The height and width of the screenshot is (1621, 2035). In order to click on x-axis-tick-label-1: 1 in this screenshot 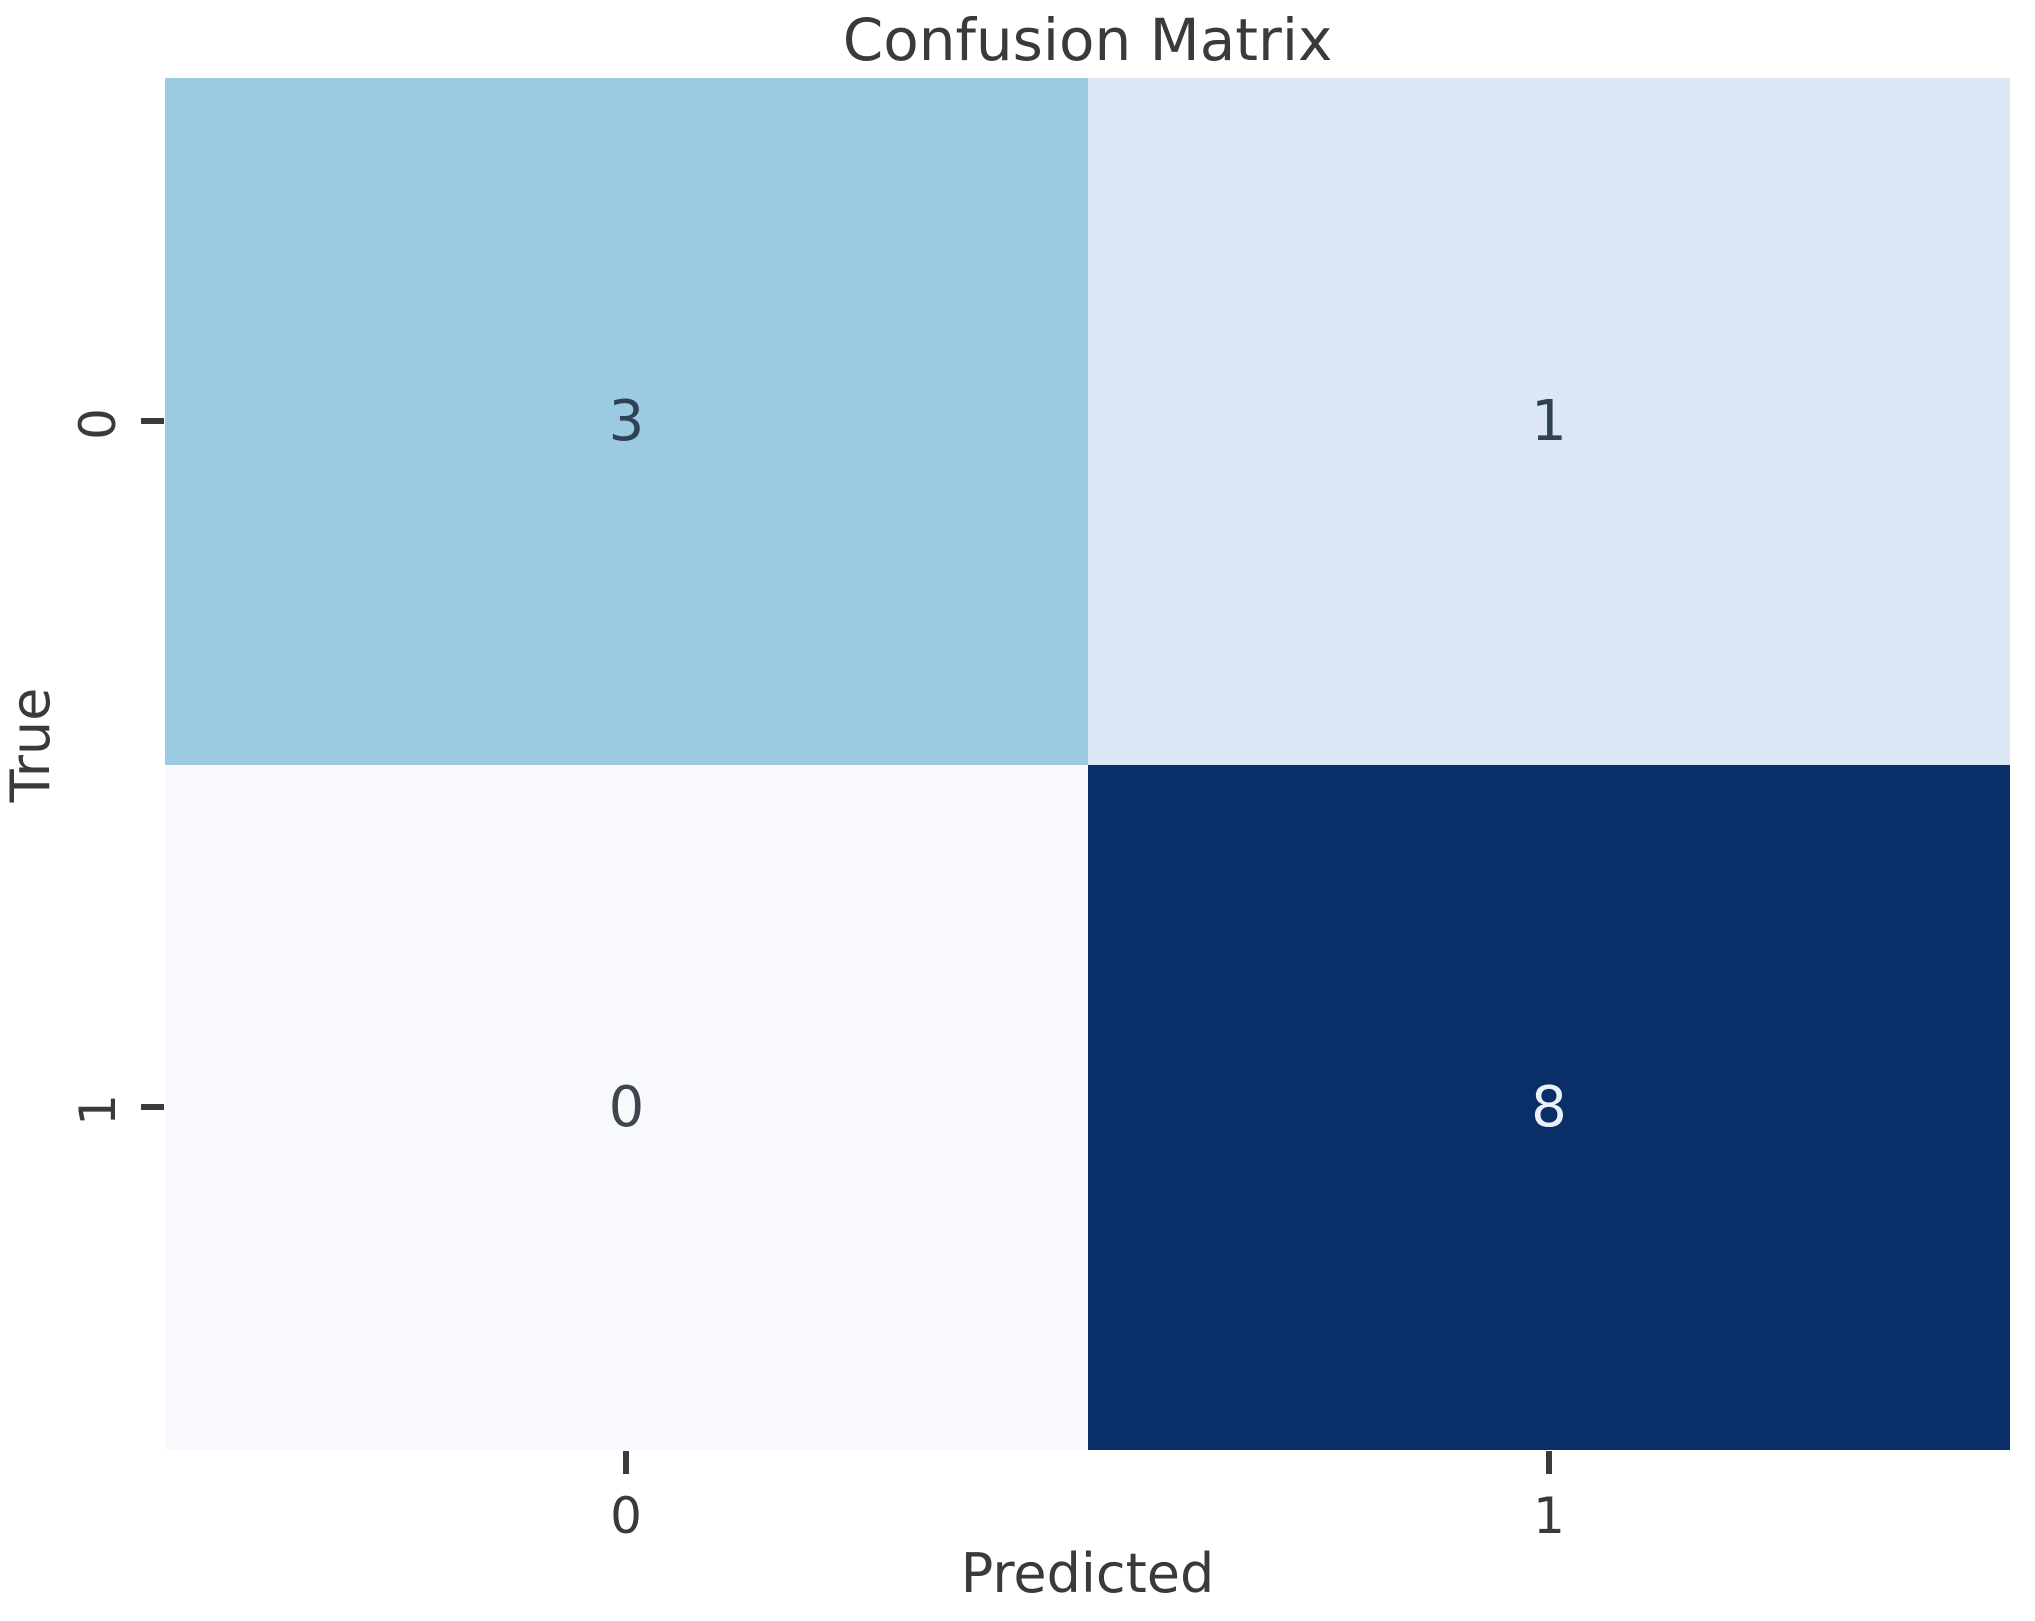, I will do `click(1549, 1516)`.